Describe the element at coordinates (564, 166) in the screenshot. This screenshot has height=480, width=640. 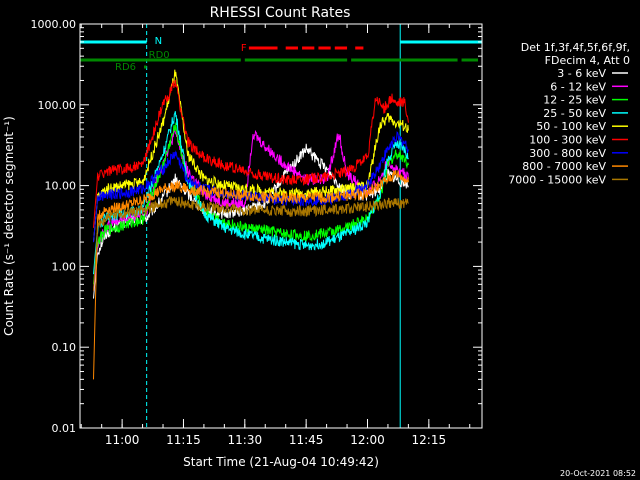
I see `legend-label: 800 - 7000 keV` at that location.